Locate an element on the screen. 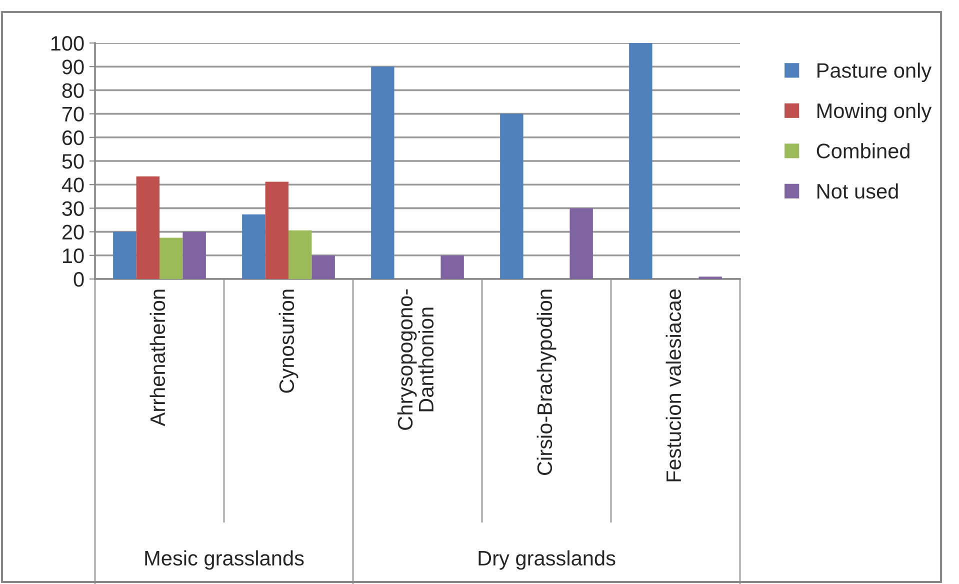 The image size is (959, 584). x-tick-label: Cirsio-Brachypodion is located at coordinates (546, 382).